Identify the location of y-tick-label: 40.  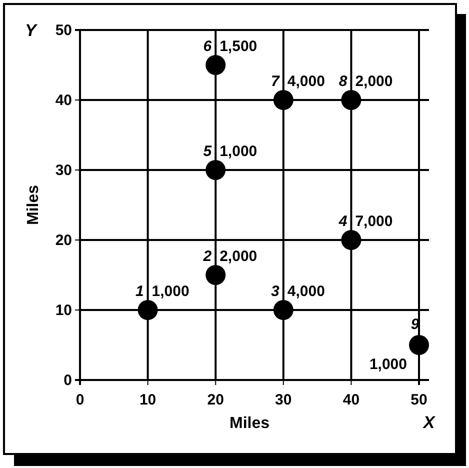
(63, 100).